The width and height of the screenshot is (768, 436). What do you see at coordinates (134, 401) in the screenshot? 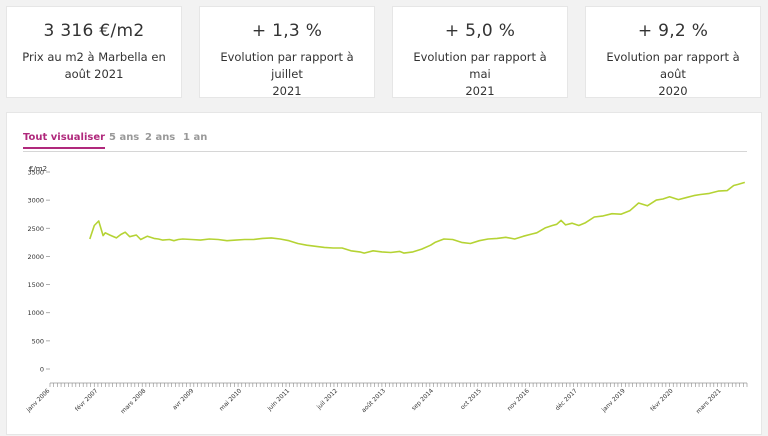
I see `x-tick-label: mars 2008` at bounding box center [134, 401].